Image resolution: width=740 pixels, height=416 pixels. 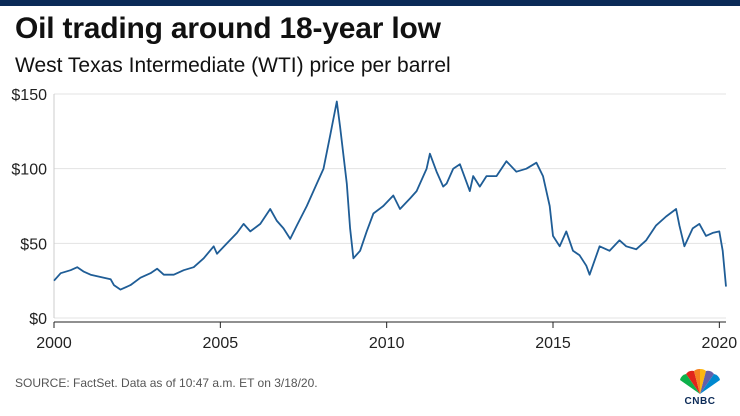 I want to click on y-tick-label: $100, so click(x=29, y=170).